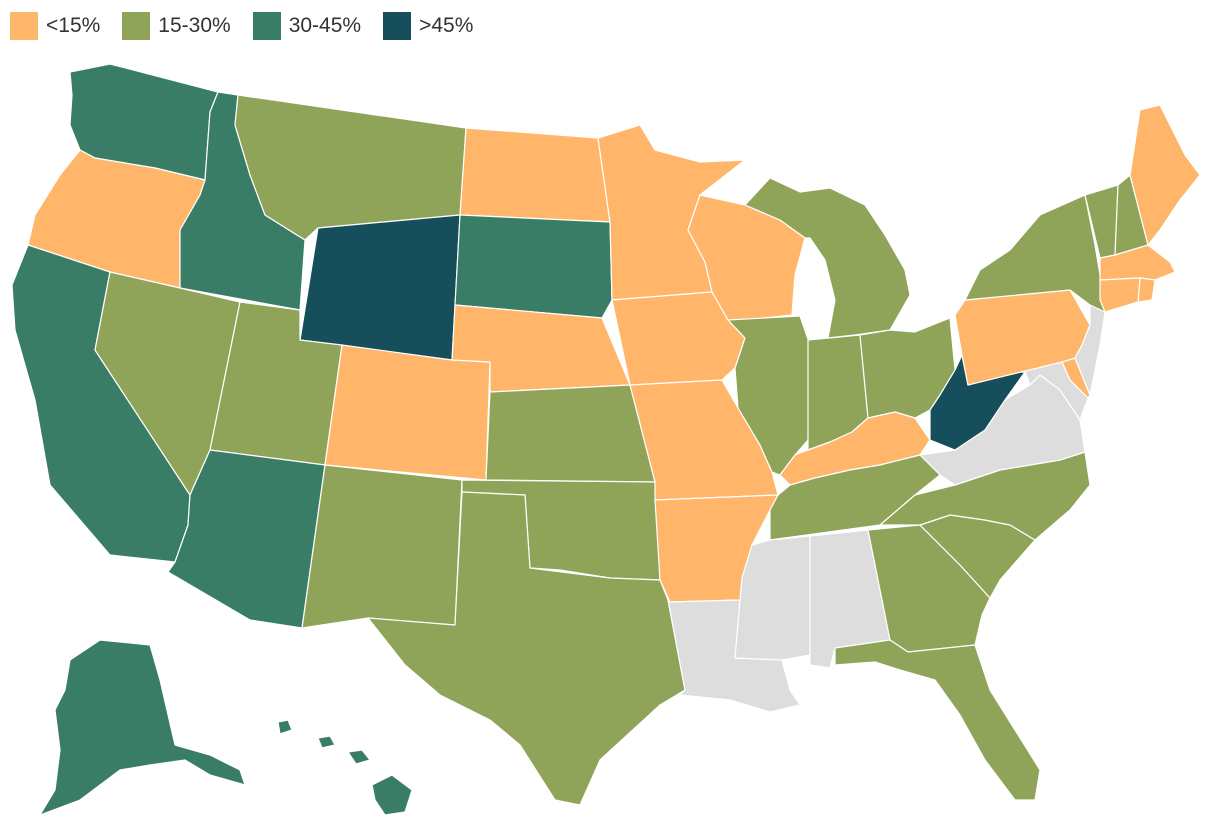  What do you see at coordinates (1120, 295) in the screenshot?
I see `state-CT` at bounding box center [1120, 295].